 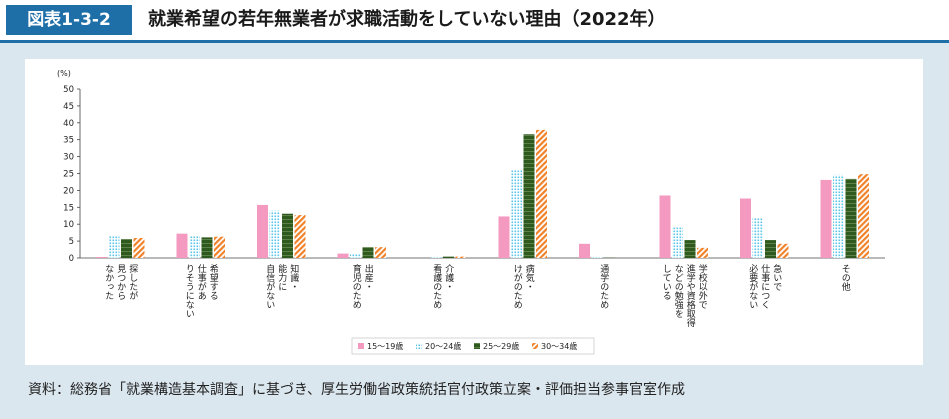 What do you see at coordinates (690, 295) in the screenshot?
I see `category-label-line: 進学や資格取得` at bounding box center [690, 295].